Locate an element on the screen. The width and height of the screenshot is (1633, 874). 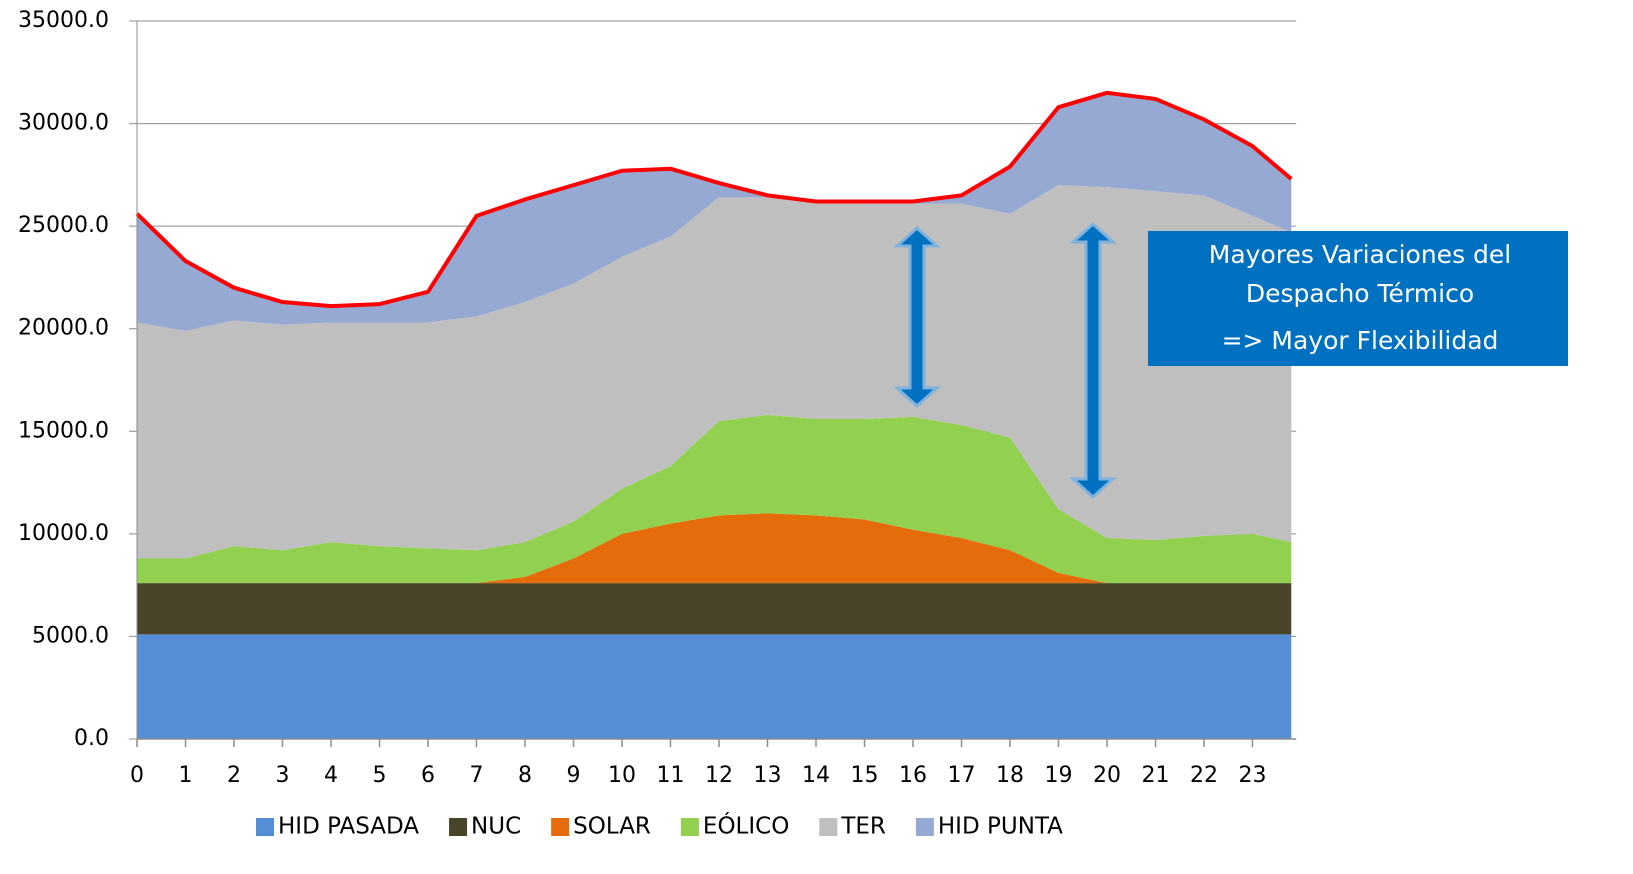
x-tick-label: 5 is located at coordinates (380, 775).